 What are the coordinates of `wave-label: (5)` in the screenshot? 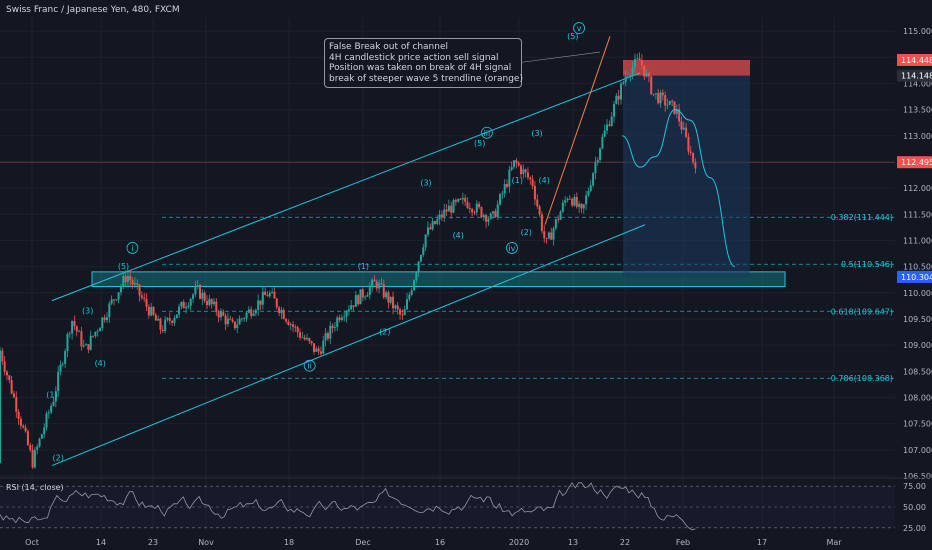 It's located at (123, 266).